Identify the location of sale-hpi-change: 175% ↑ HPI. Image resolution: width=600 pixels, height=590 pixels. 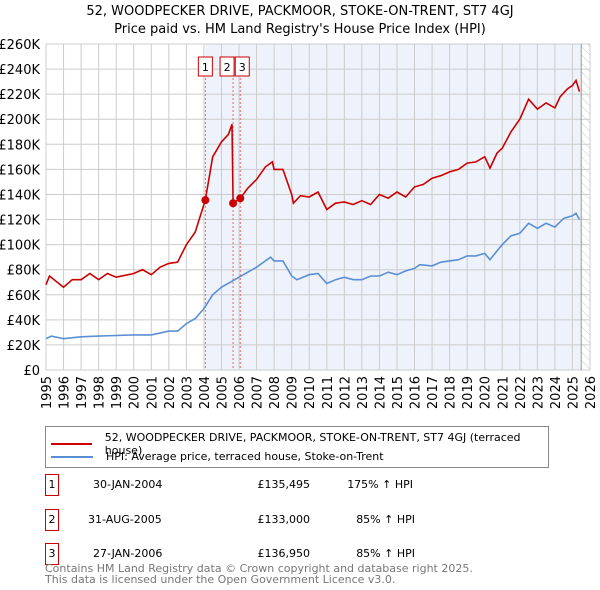
(380, 484).